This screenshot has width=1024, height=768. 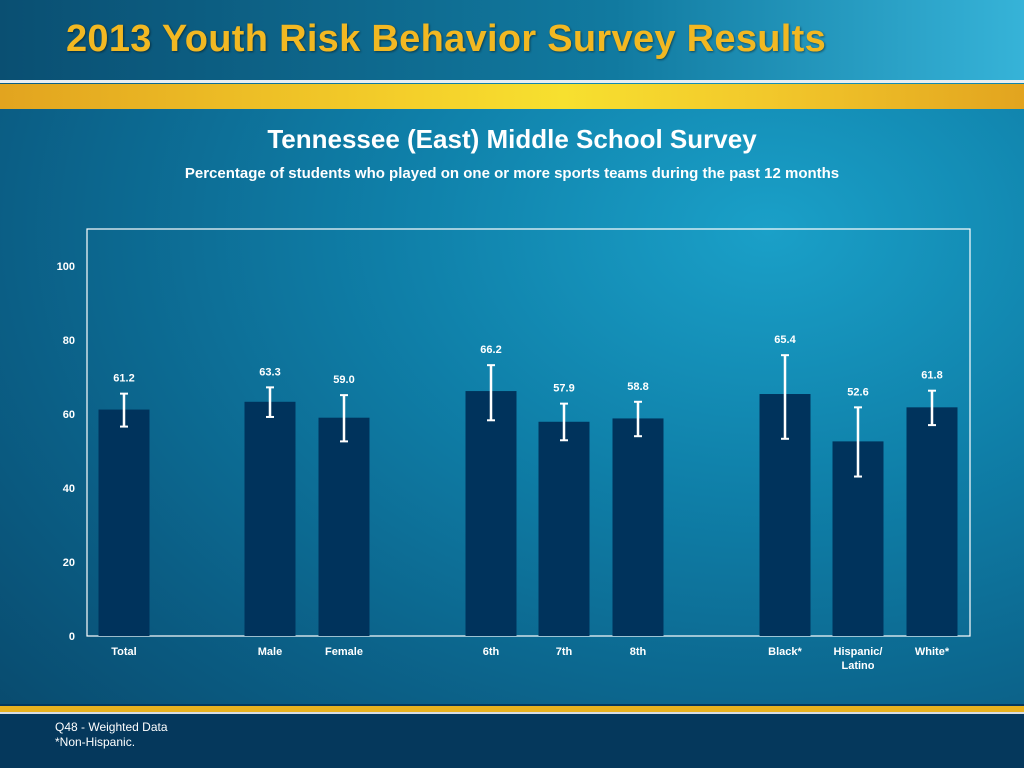 I want to click on footer-white-line, so click(x=512, y=713).